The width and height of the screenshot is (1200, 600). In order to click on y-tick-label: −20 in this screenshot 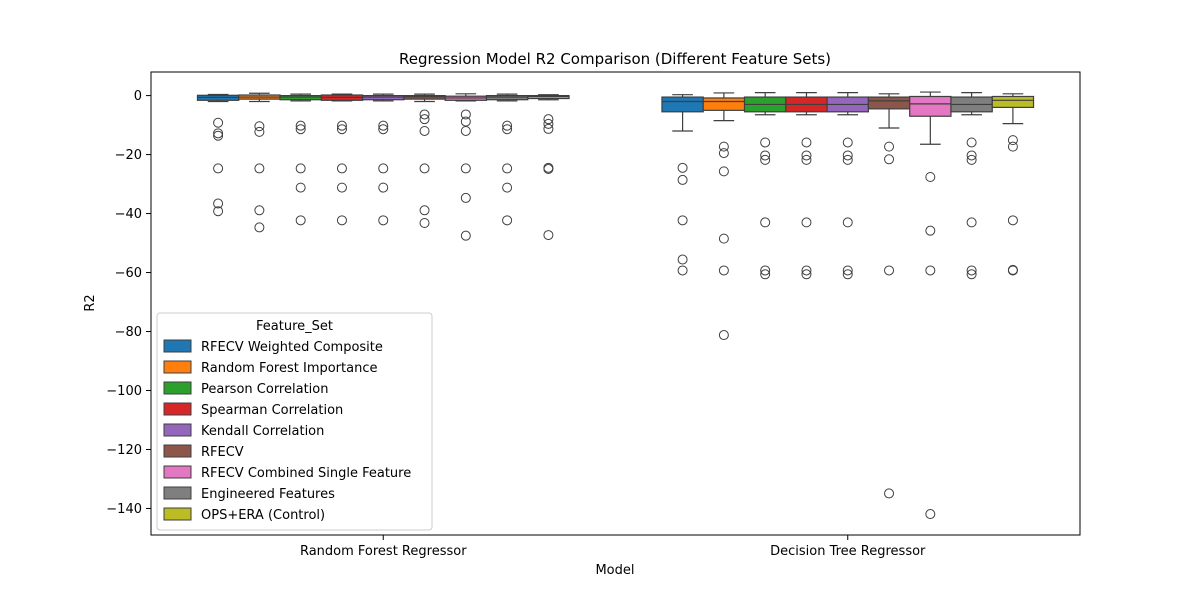, I will do `click(128, 155)`.